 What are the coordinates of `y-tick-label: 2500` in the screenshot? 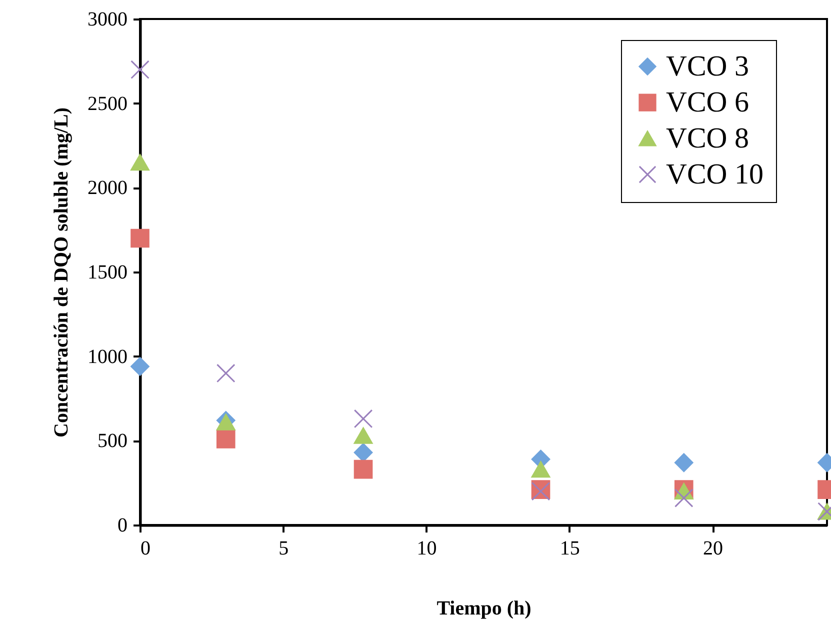 It's located at (108, 103).